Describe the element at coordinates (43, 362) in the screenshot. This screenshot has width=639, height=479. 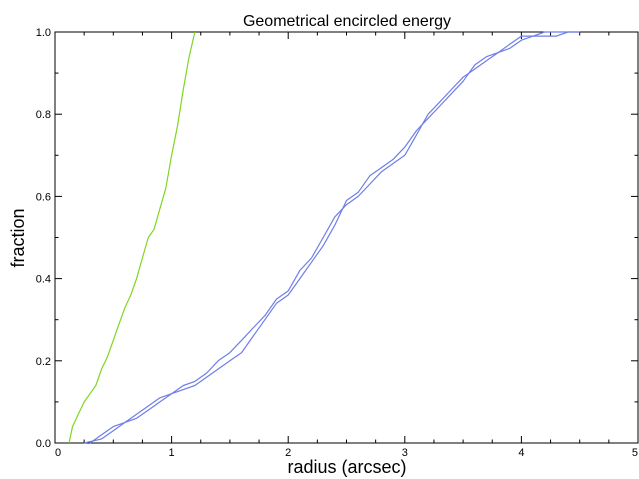
I see `y-tick-label: 0.2` at that location.